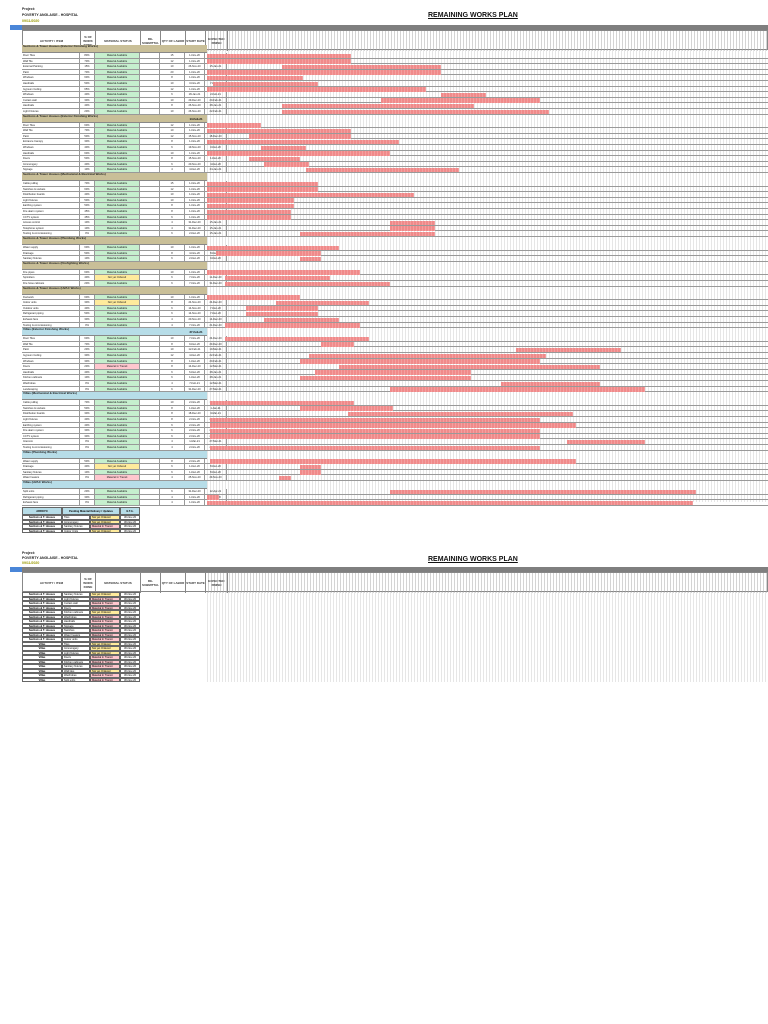 The height and width of the screenshot is (1024, 768). Describe the element at coordinates (51, 502) in the screenshot. I see `activity-name: Exhaust fans` at that location.